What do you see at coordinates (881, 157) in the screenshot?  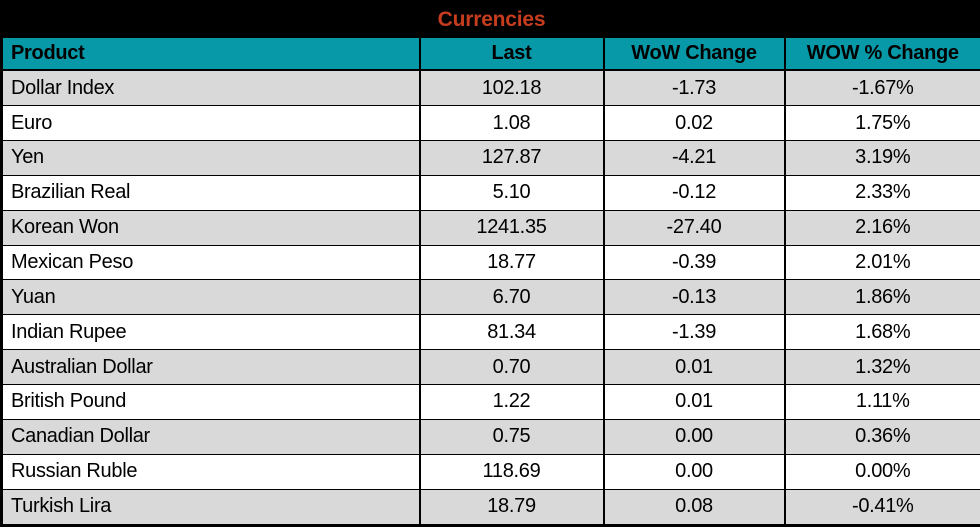 I see `wow-pct-change-cell: 3.19%` at bounding box center [881, 157].